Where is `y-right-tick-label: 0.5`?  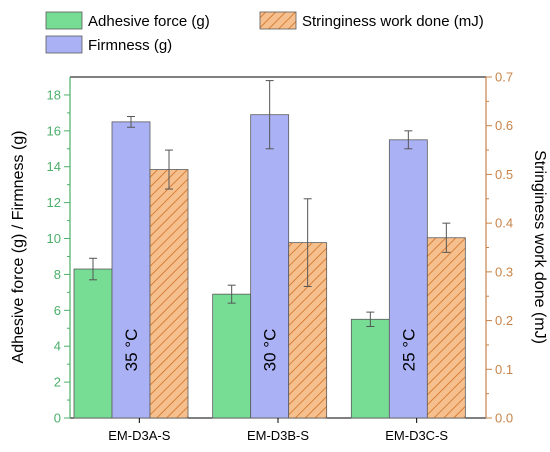 y-right-tick-label: 0.5 is located at coordinates (504, 174).